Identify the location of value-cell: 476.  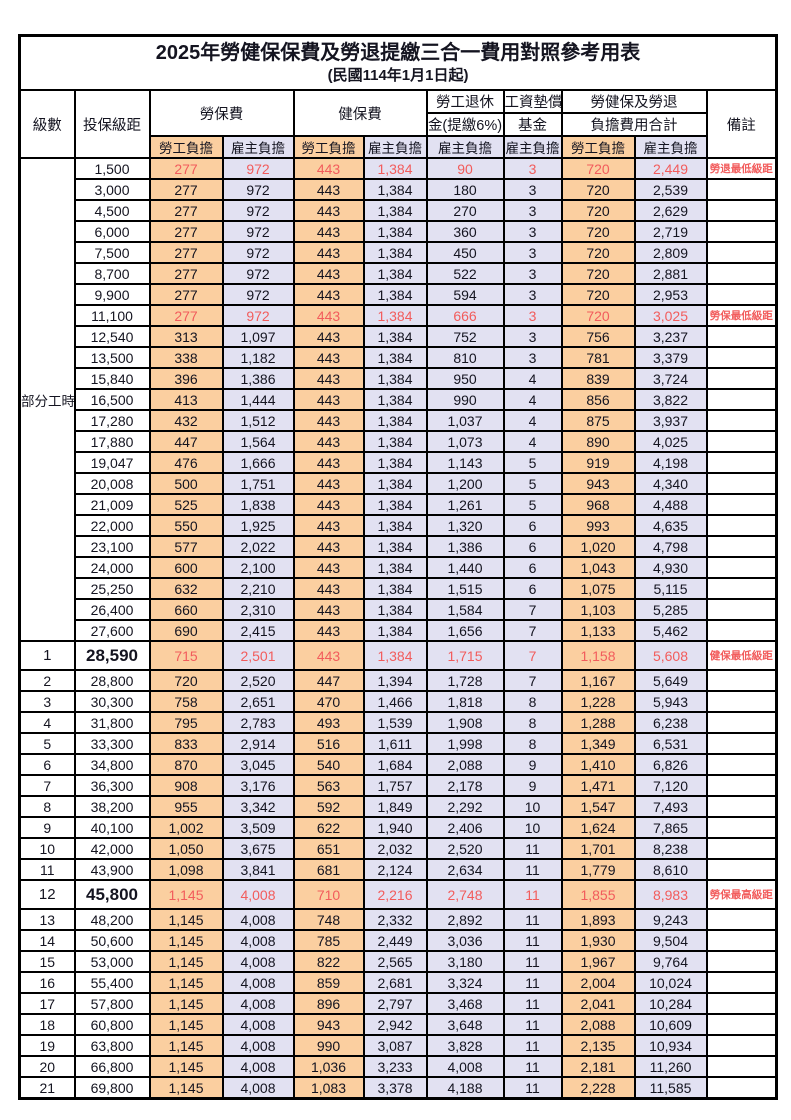
(186, 462).